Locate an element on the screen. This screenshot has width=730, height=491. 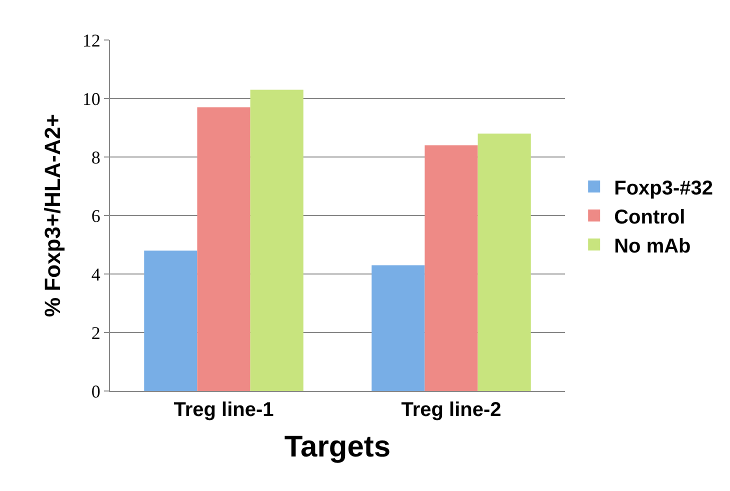
y-tick-label: 2 is located at coordinates (95, 332).